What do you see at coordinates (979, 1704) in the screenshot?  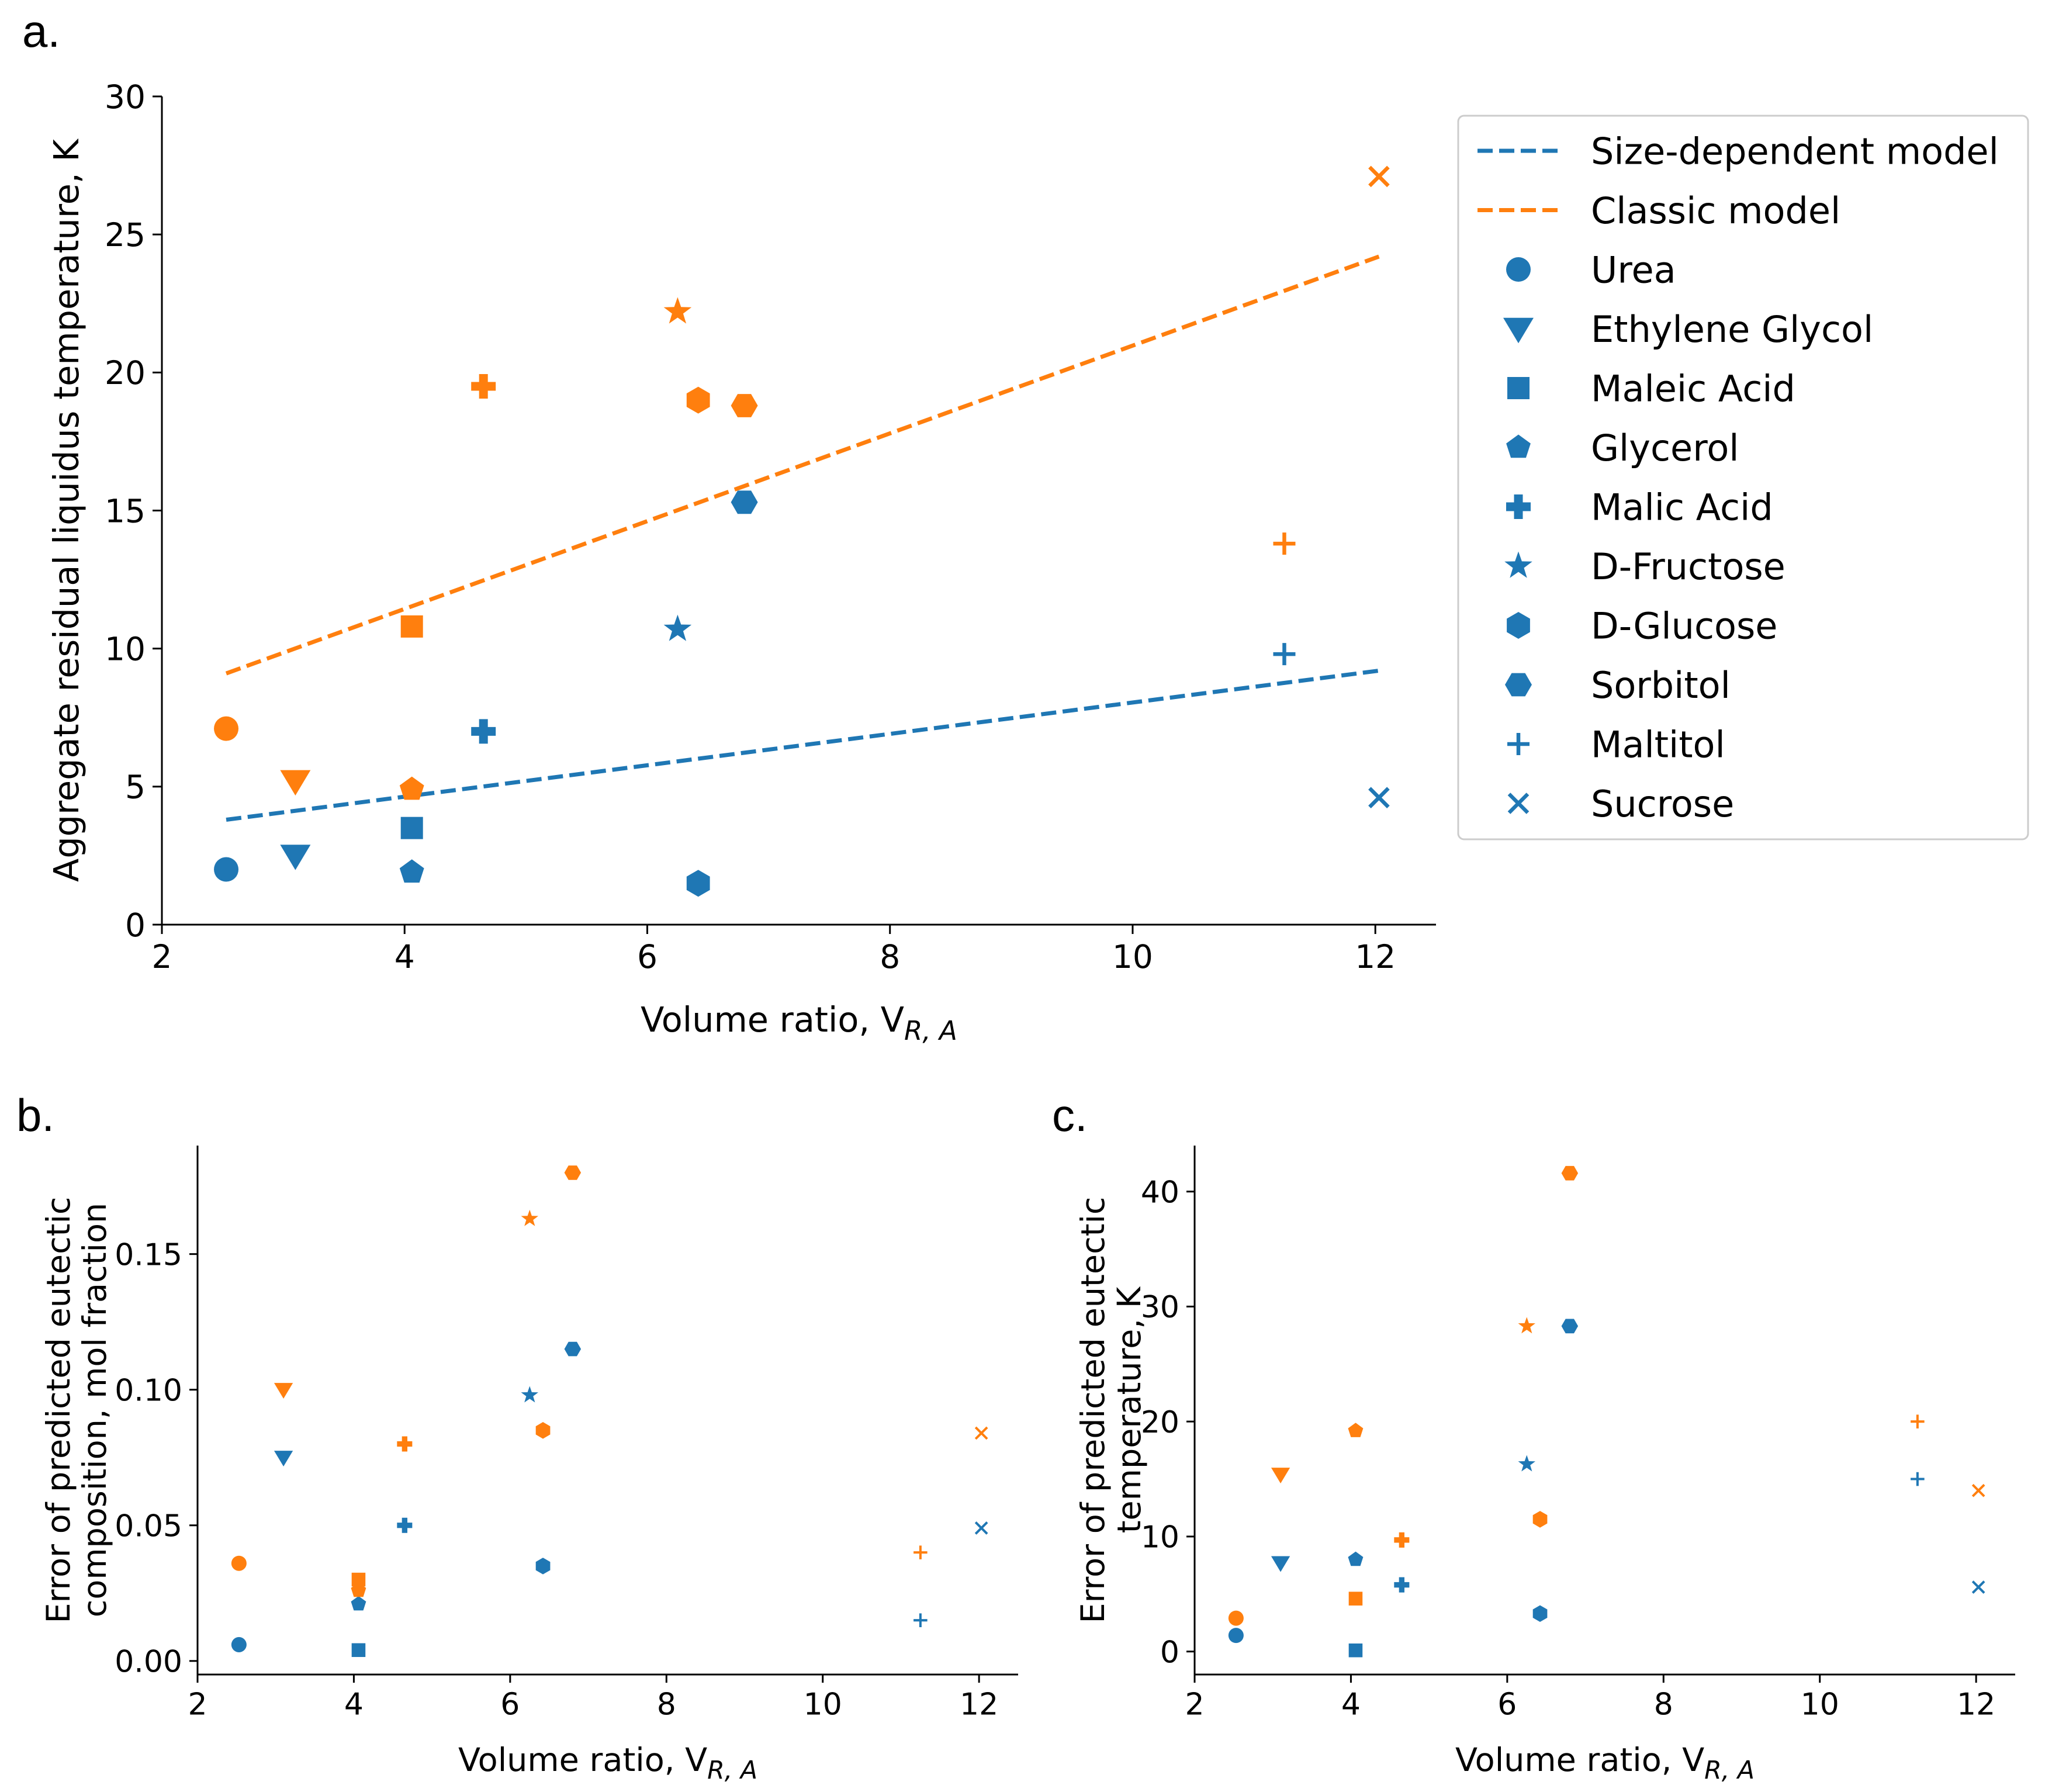 I see `x-tick-label: 12` at bounding box center [979, 1704].